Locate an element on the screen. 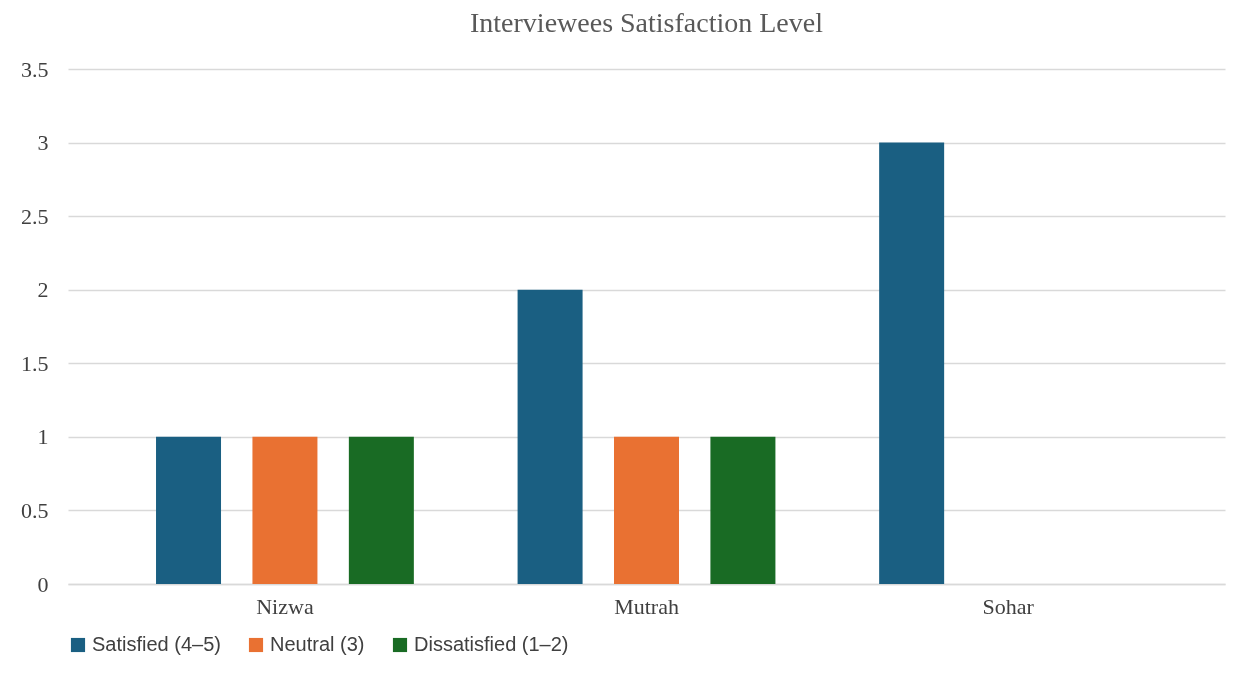 This screenshot has width=1245, height=675. y-tick-label: 0.5 is located at coordinates (35, 510).